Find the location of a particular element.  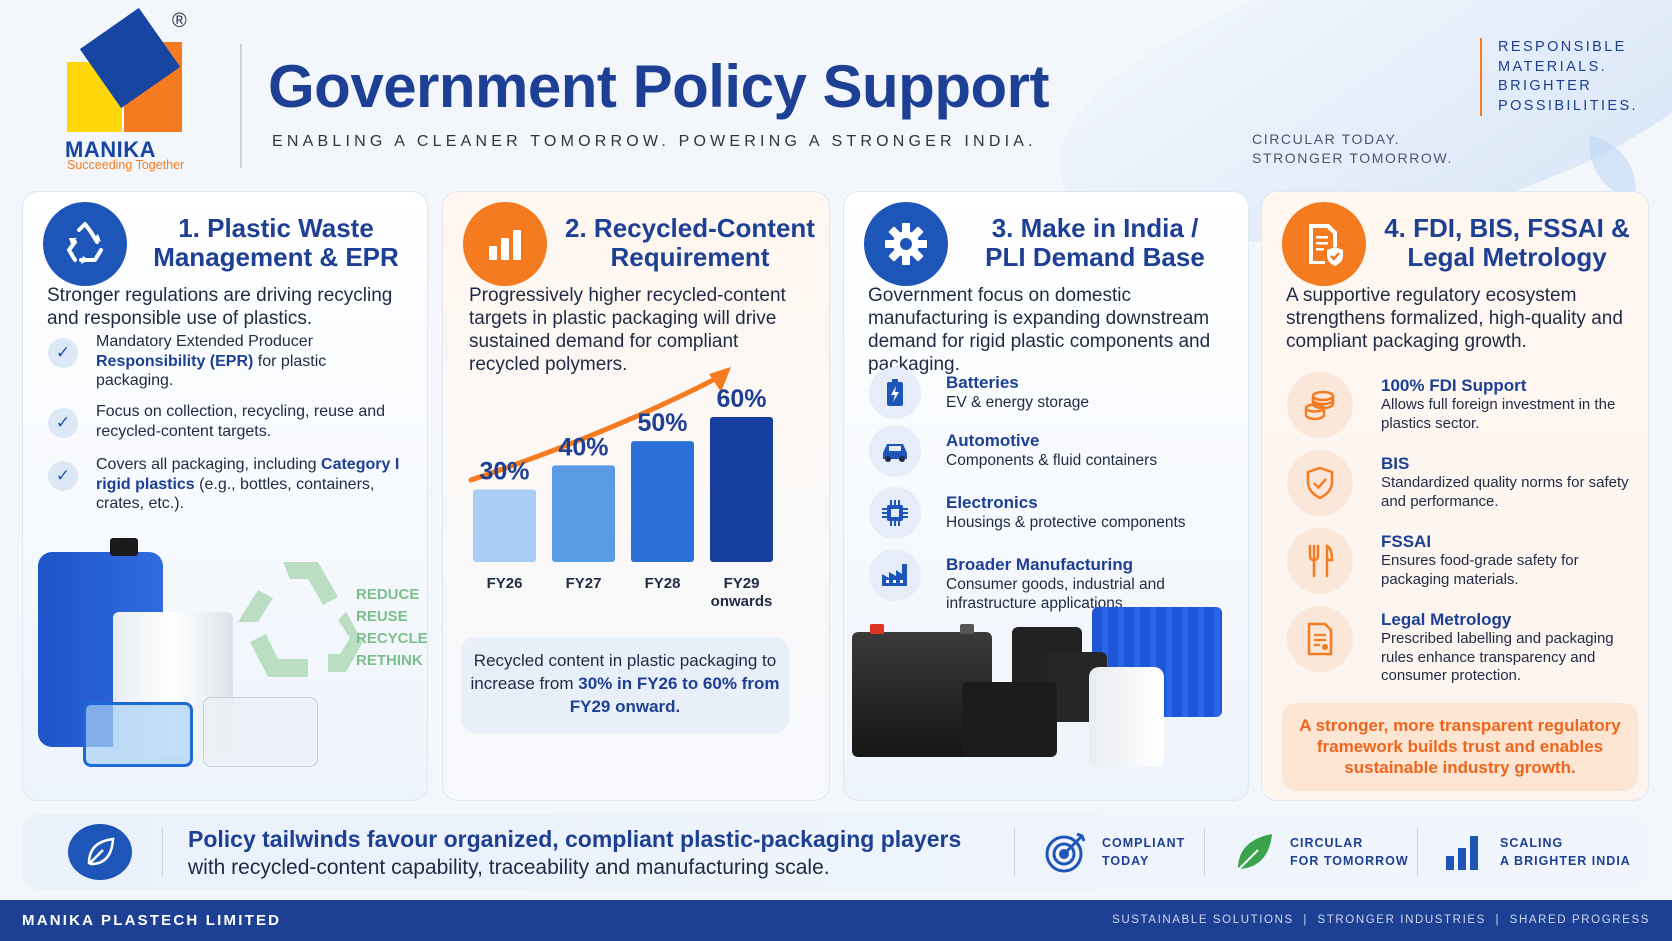

chart-category-label: onwards is located at coordinates (742, 601).